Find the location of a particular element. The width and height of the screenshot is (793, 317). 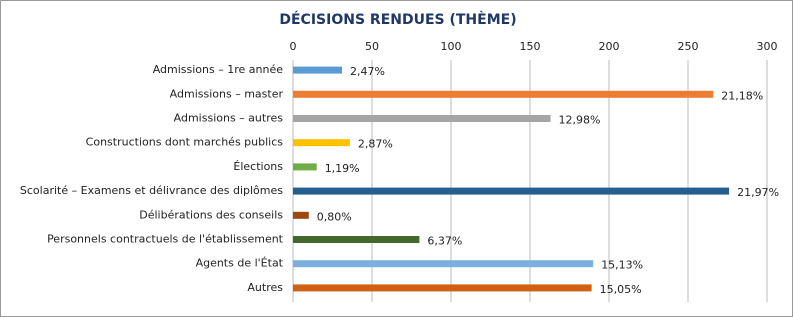

value-label: 21,97% is located at coordinates (758, 192).